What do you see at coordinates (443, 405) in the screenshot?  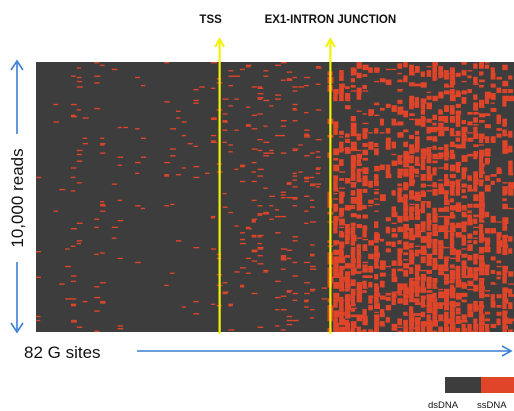 I see `legend-label-dsdna: dsDNA` at bounding box center [443, 405].